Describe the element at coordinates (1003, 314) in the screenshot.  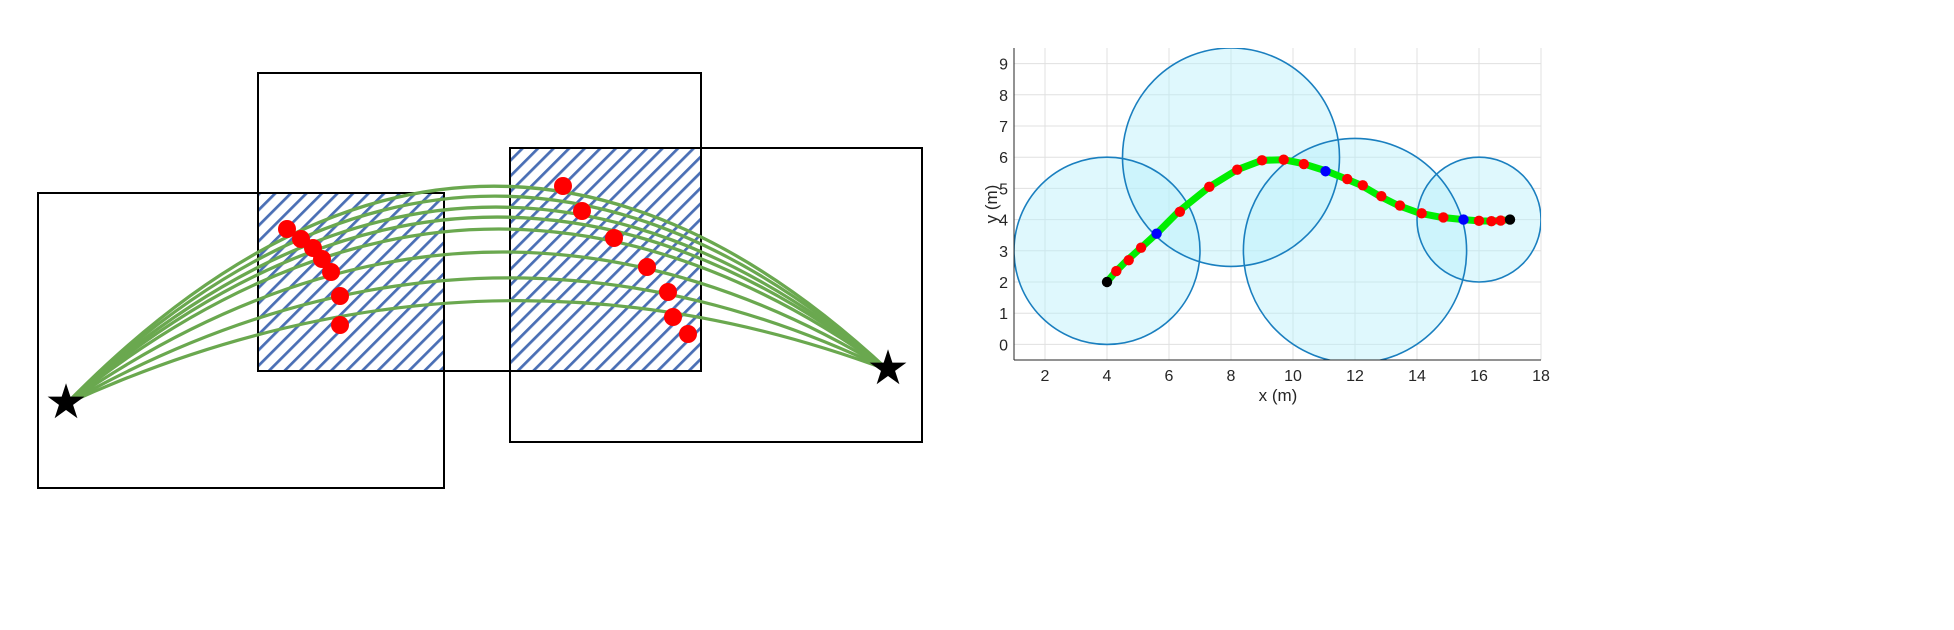
I see `y-tick-label: 1` at that location.